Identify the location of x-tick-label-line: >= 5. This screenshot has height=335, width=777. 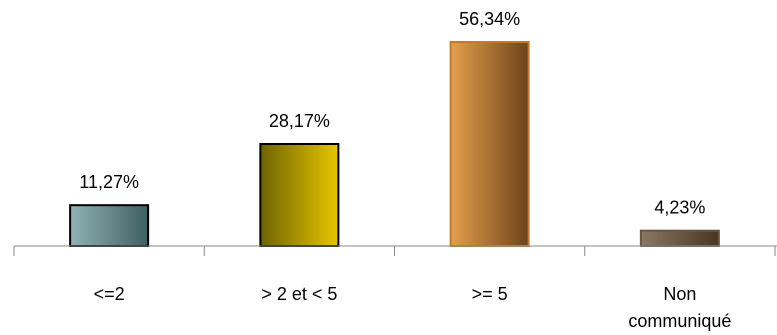
(490, 294).